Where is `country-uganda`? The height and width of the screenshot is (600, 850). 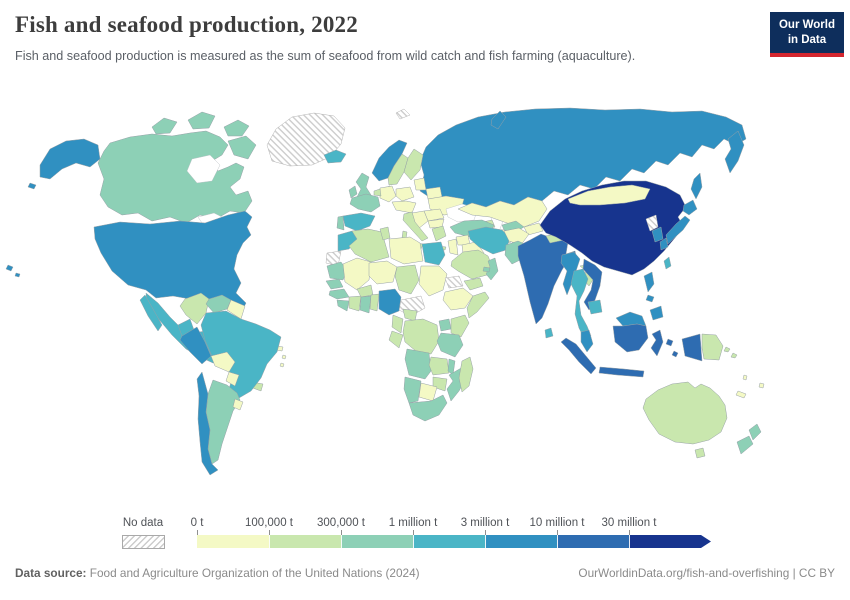 country-uganda is located at coordinates (445, 325).